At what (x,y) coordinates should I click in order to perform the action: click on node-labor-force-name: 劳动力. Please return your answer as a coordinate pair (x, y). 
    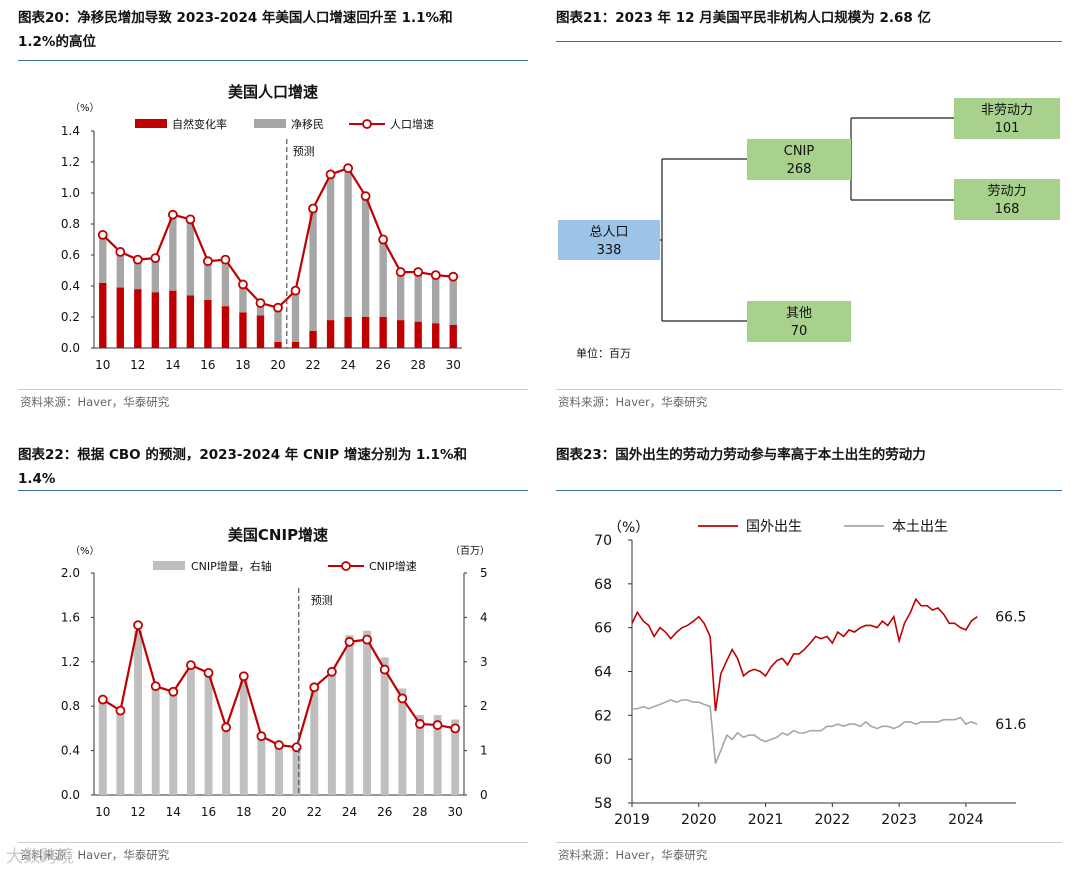
    Looking at the image, I should click on (1006, 191).